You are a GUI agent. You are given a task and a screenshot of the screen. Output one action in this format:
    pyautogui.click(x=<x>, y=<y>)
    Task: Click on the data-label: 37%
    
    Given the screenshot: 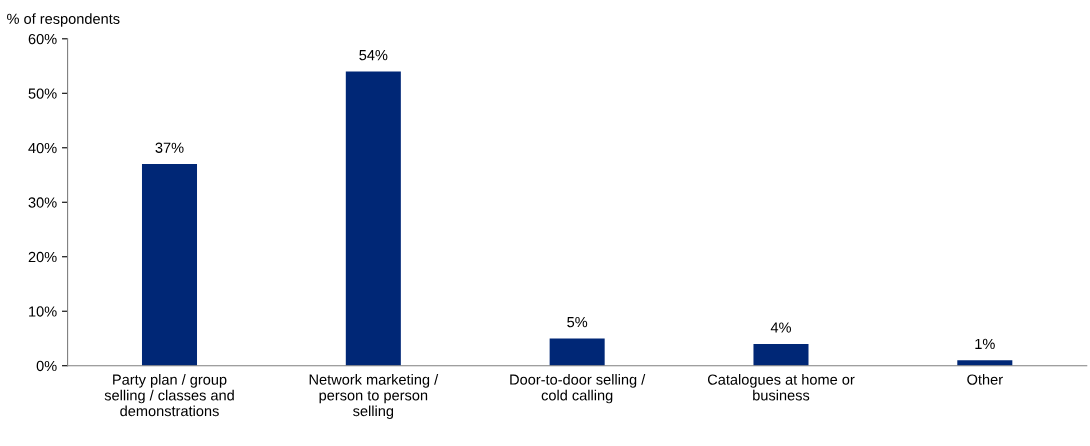 What is the action you would take?
    pyautogui.click(x=169, y=147)
    